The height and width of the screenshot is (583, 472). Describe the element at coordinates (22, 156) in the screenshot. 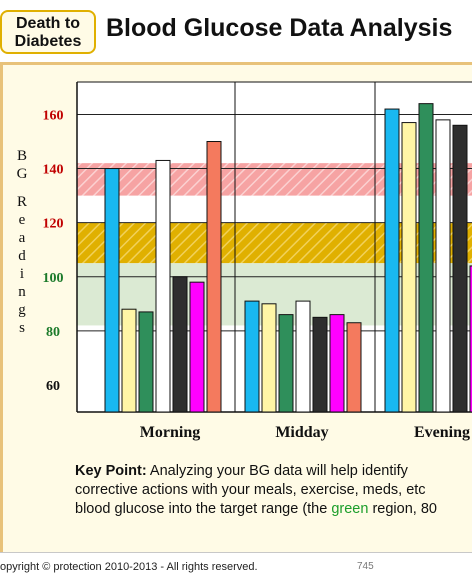

I see `y-axis-label-char-0: B` at that location.